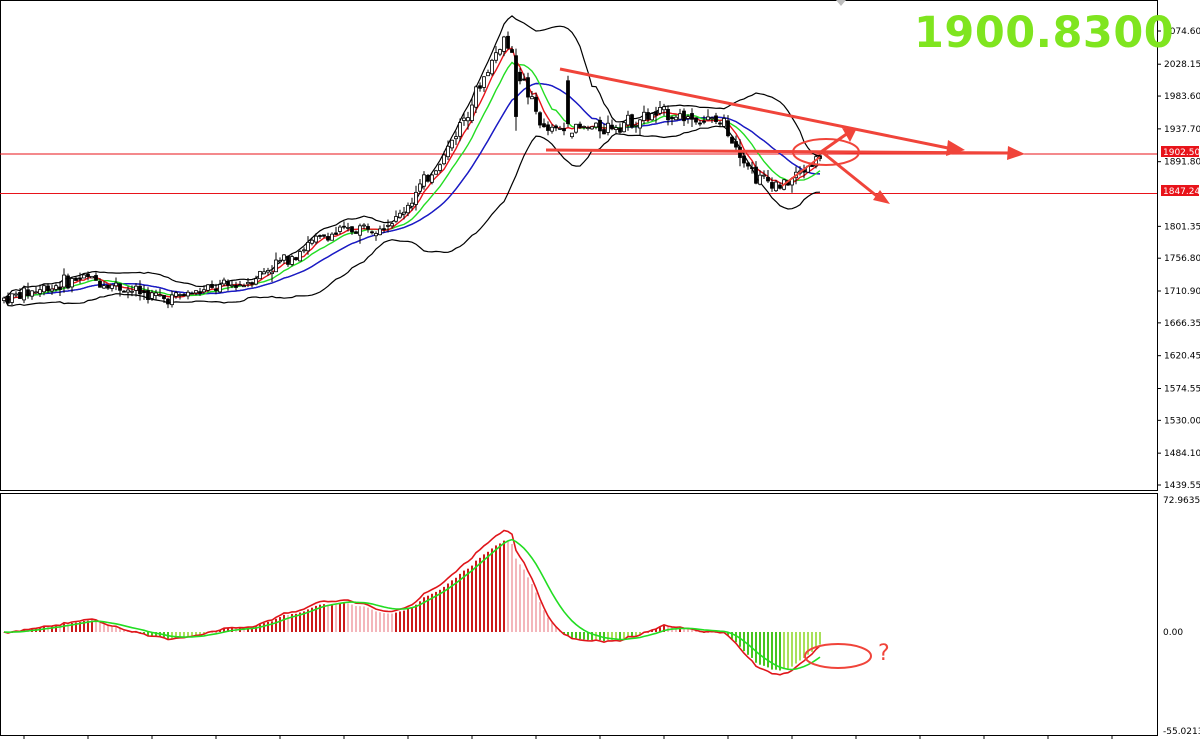  What do you see at coordinates (1181, 501) in the screenshot?
I see `macd-axis-tick: 72.9635` at bounding box center [1181, 501].